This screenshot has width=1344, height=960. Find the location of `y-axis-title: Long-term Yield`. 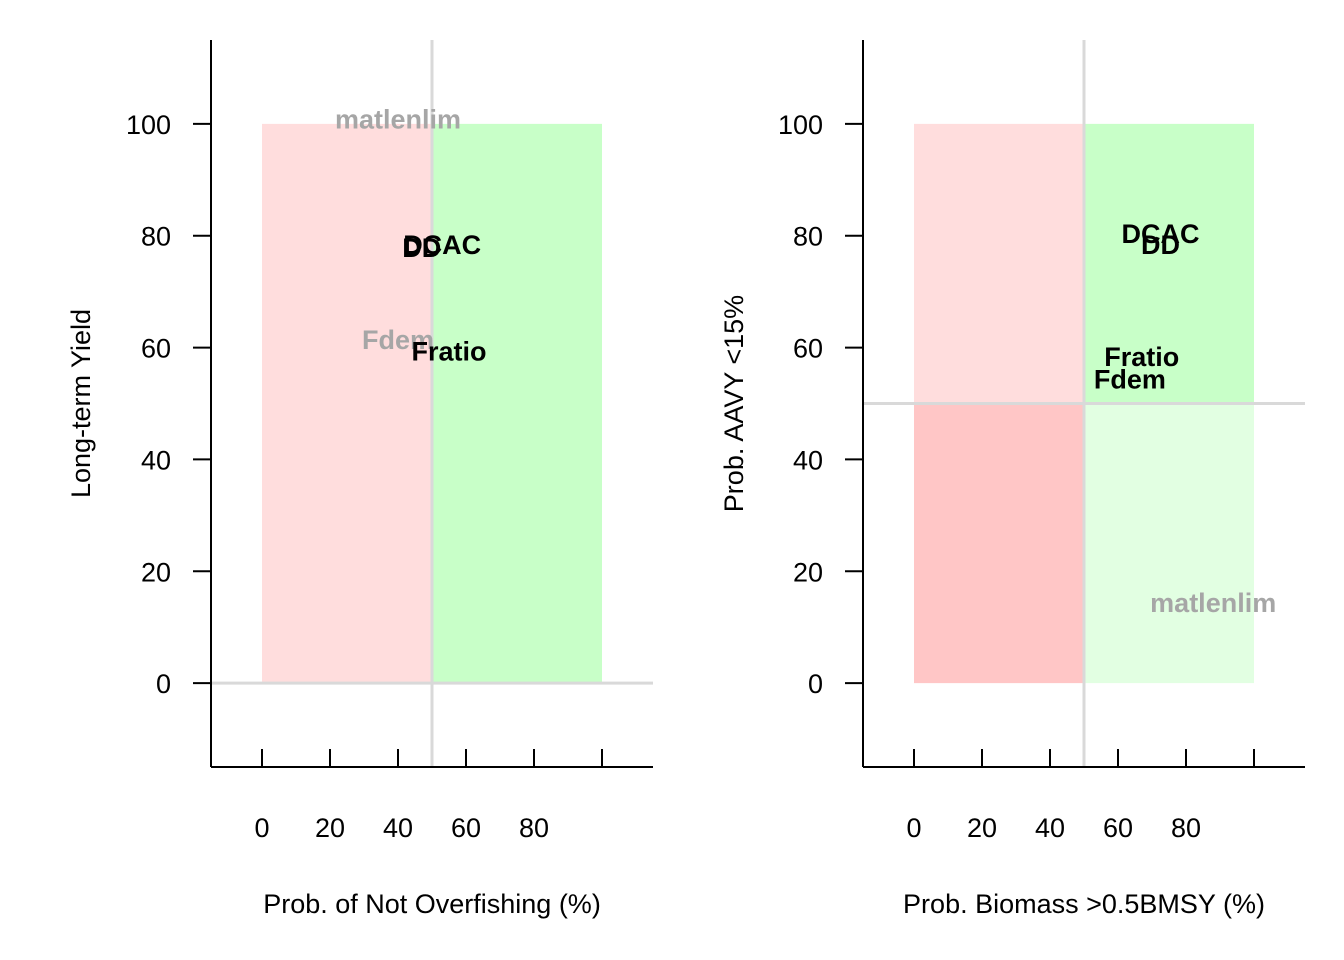

y-axis-title: Long-term Yield is located at coordinates (81, 403).